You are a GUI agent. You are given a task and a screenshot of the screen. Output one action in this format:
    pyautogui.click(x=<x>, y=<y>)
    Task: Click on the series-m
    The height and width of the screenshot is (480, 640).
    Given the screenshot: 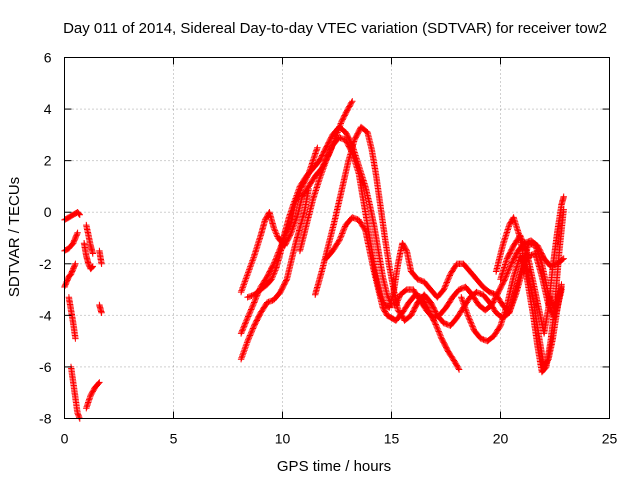 What is the action you would take?
    pyautogui.click(x=274, y=274)
    